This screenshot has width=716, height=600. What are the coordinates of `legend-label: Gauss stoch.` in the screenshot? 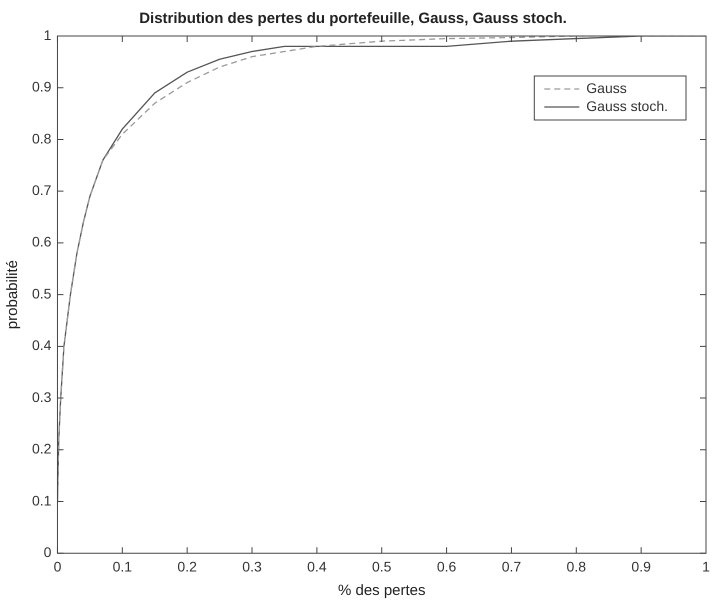 It's located at (627, 106).